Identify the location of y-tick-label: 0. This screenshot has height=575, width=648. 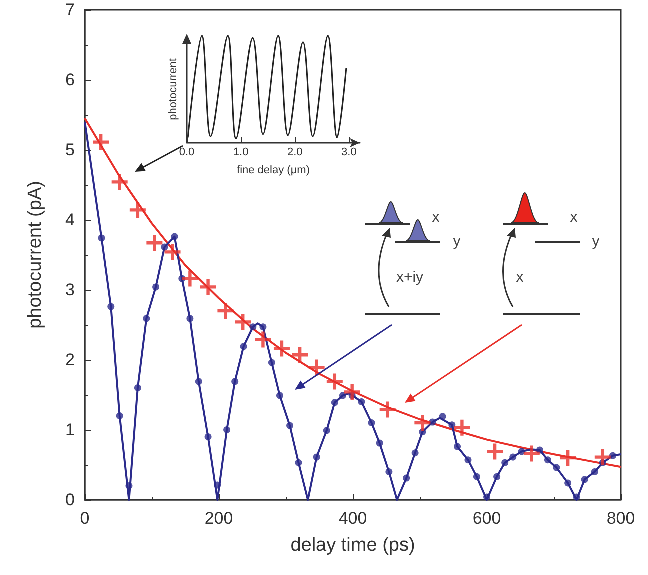
(70, 500).